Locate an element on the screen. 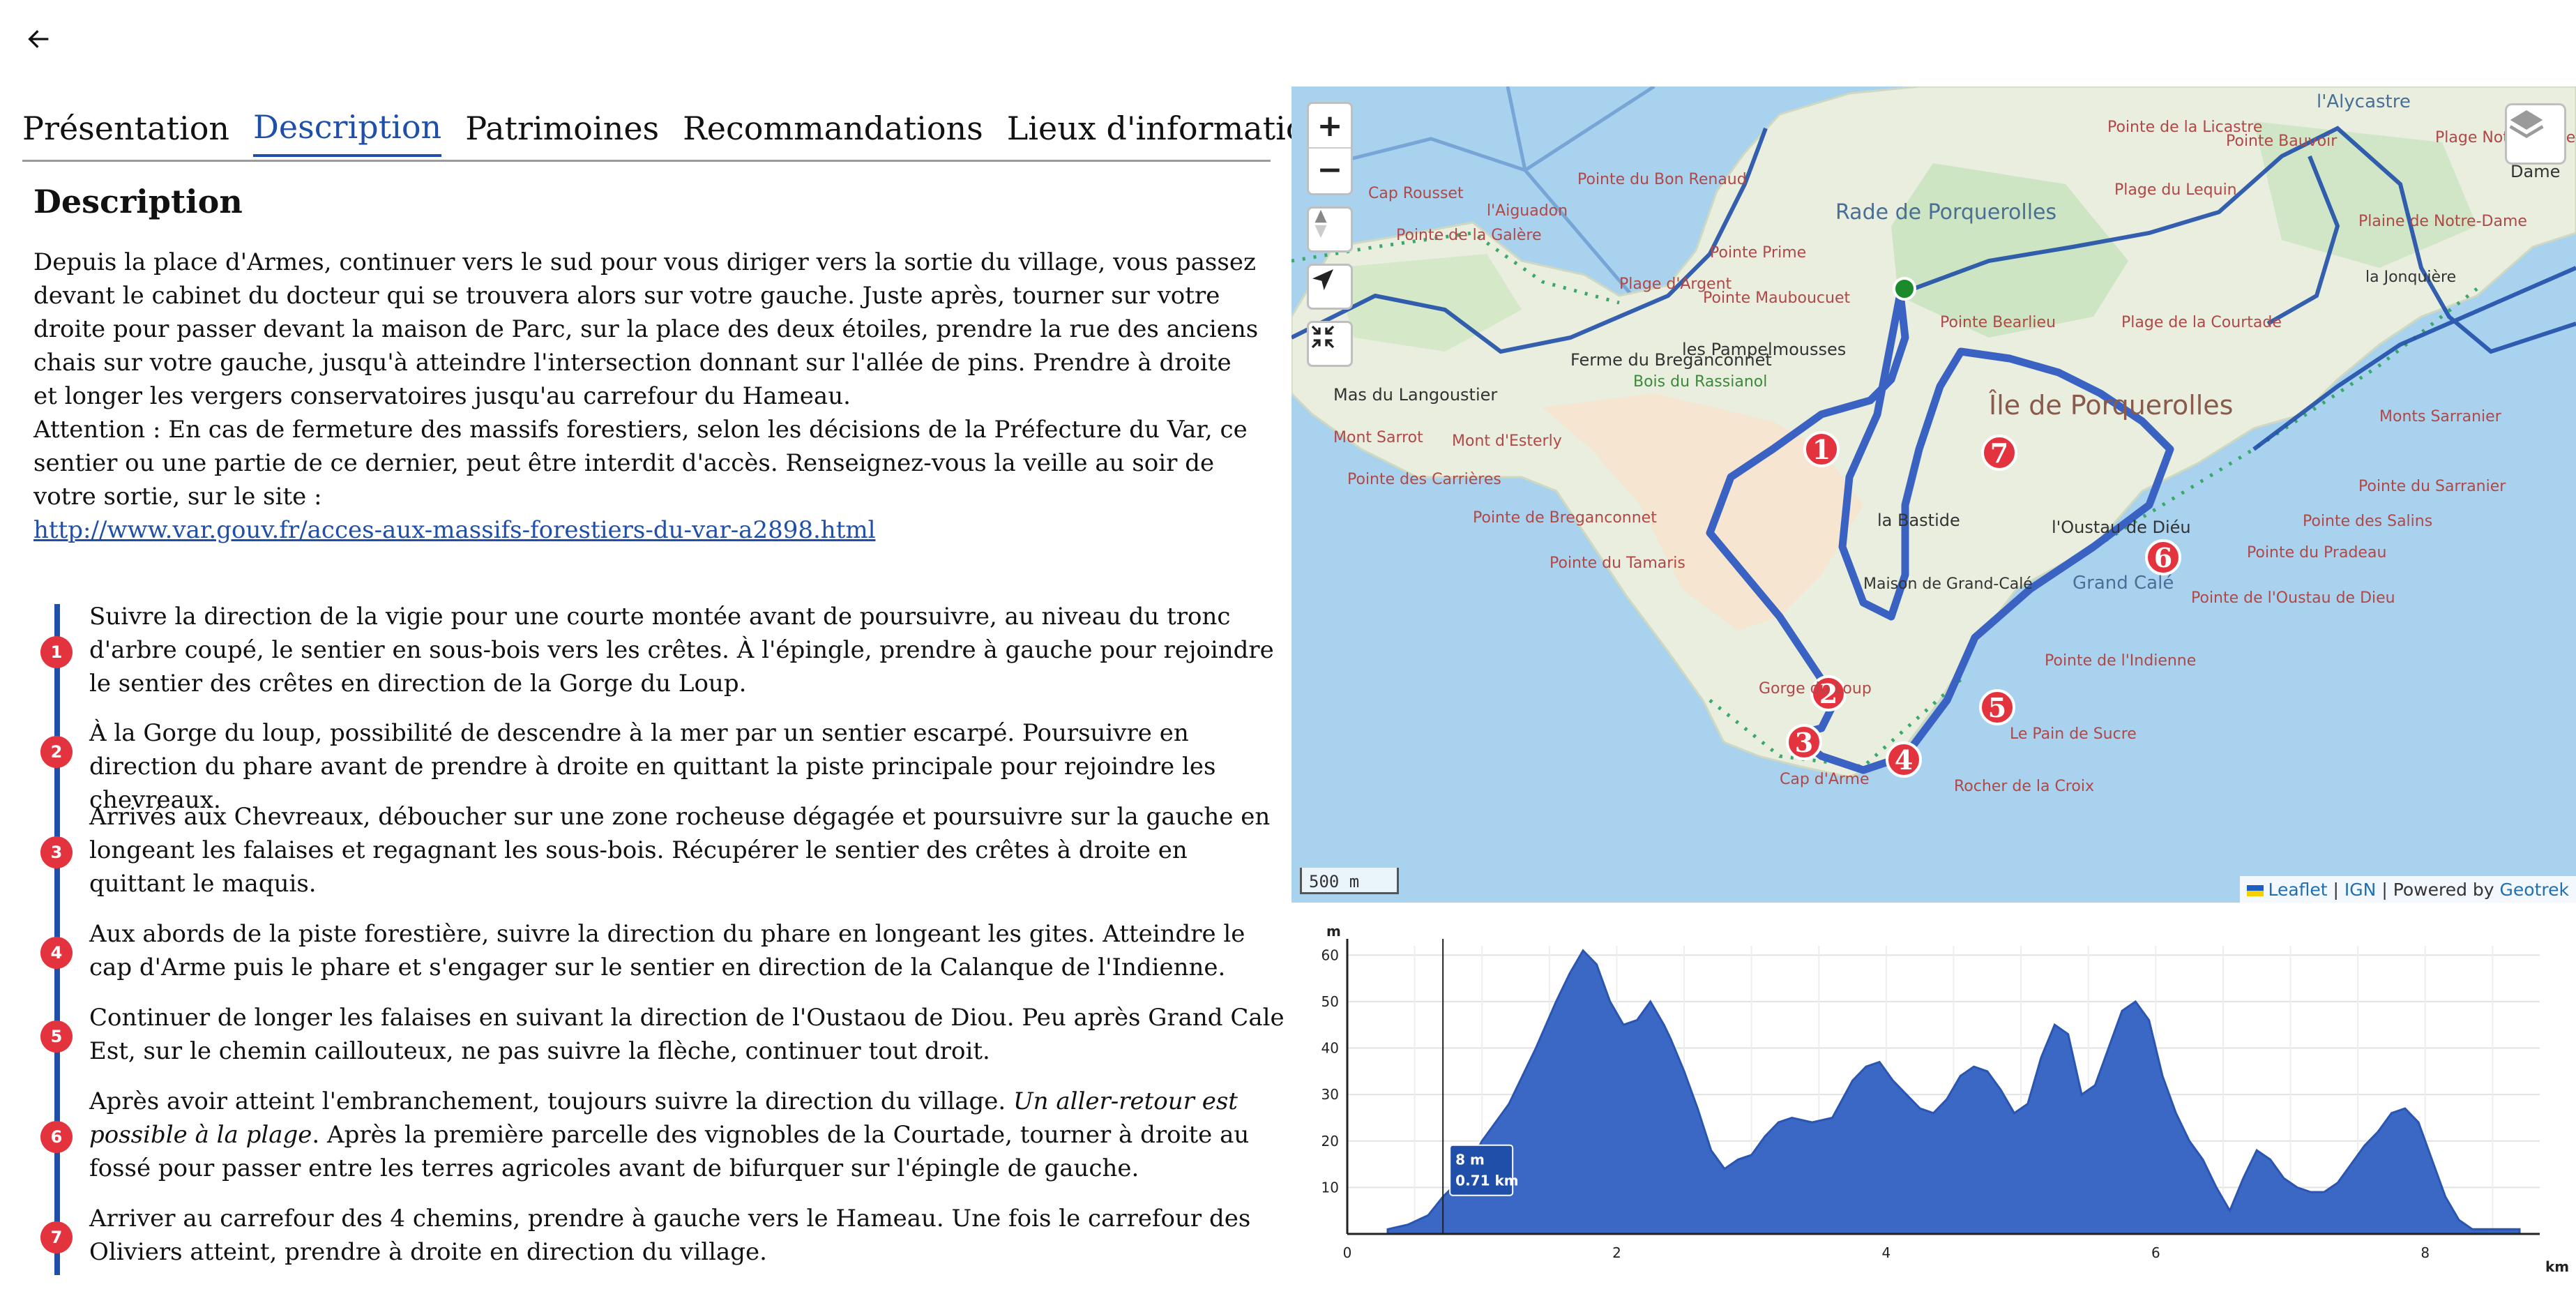 This screenshot has height=1296, width=2576. tab-patrimoines: Patrimoines is located at coordinates (562, 128).